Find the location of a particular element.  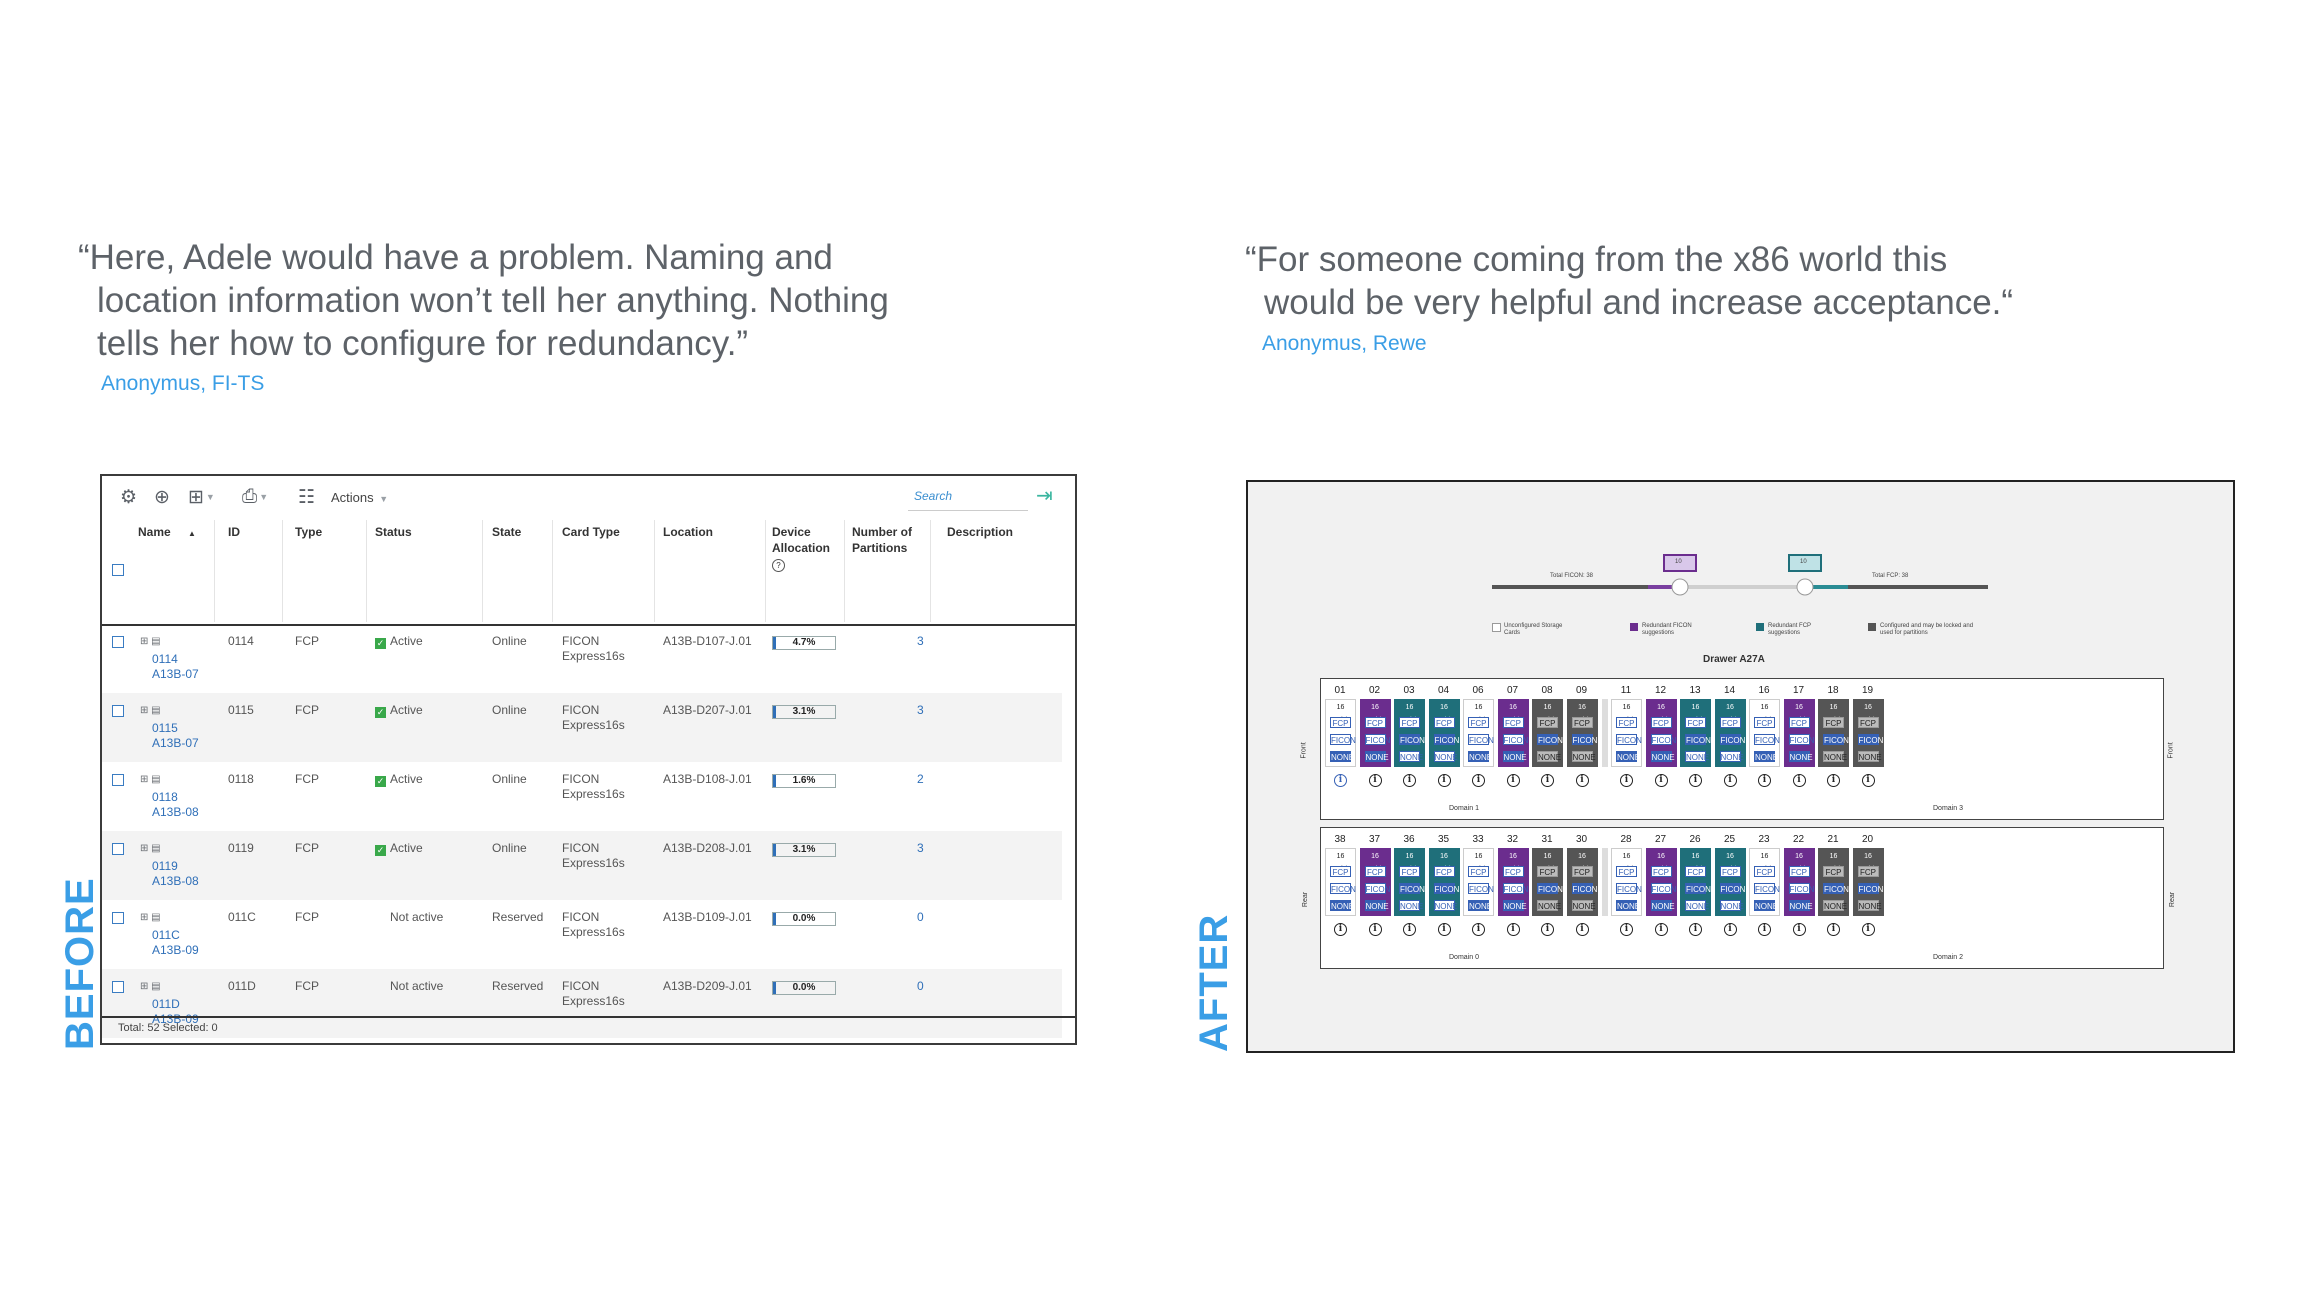

allocation-slider is located at coordinates (1741, 582).